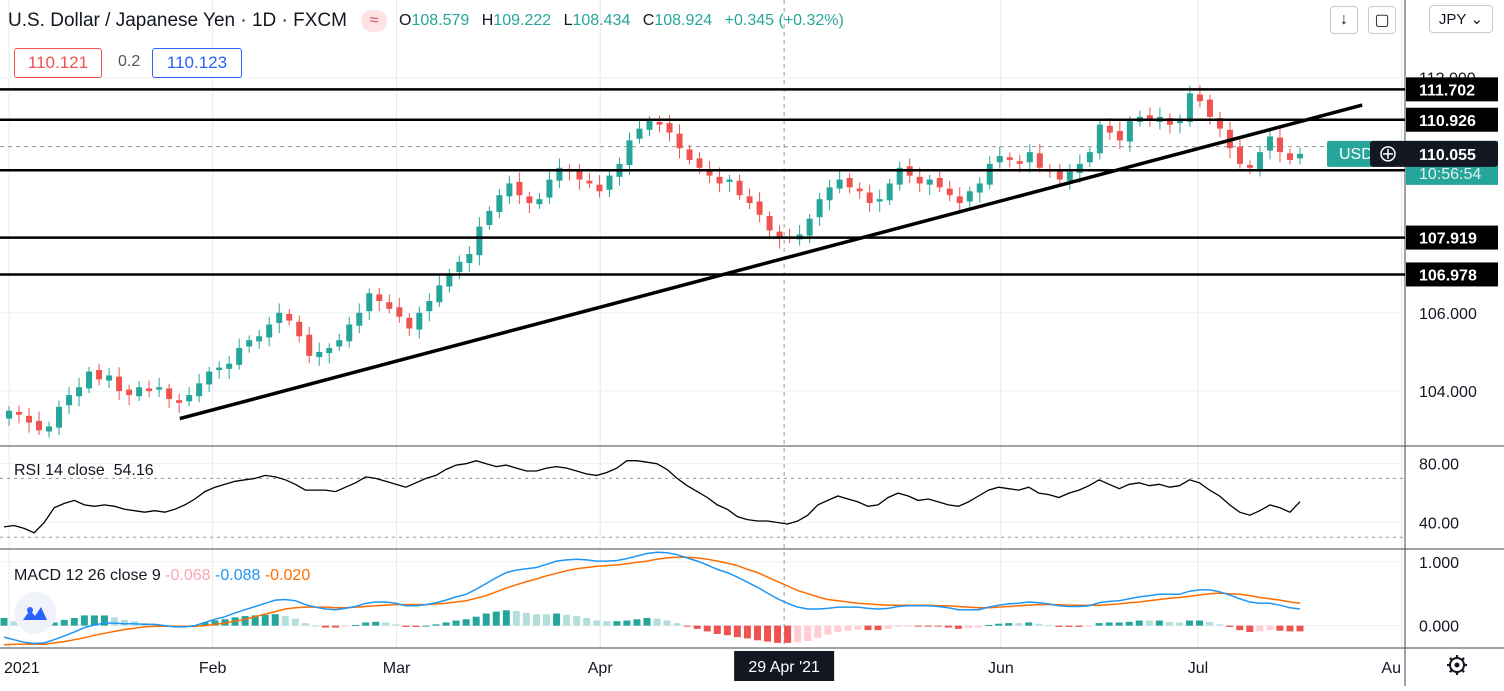 The image size is (1504, 691). I want to click on countdown-label: 10:56:54, so click(1450, 174).